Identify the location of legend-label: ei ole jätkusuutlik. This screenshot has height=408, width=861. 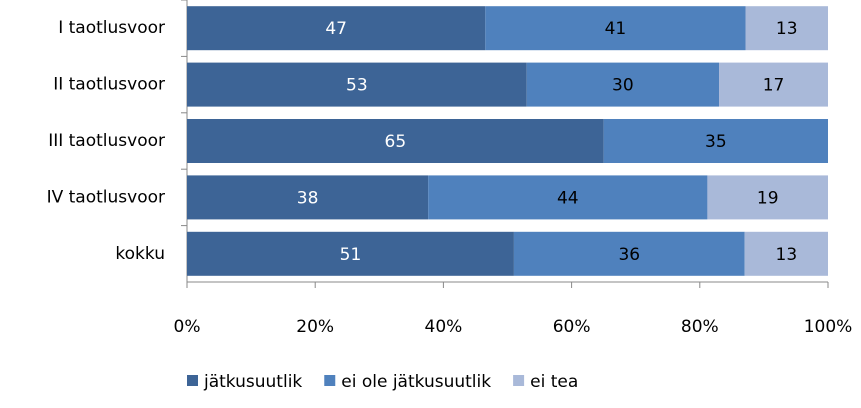
(416, 382).